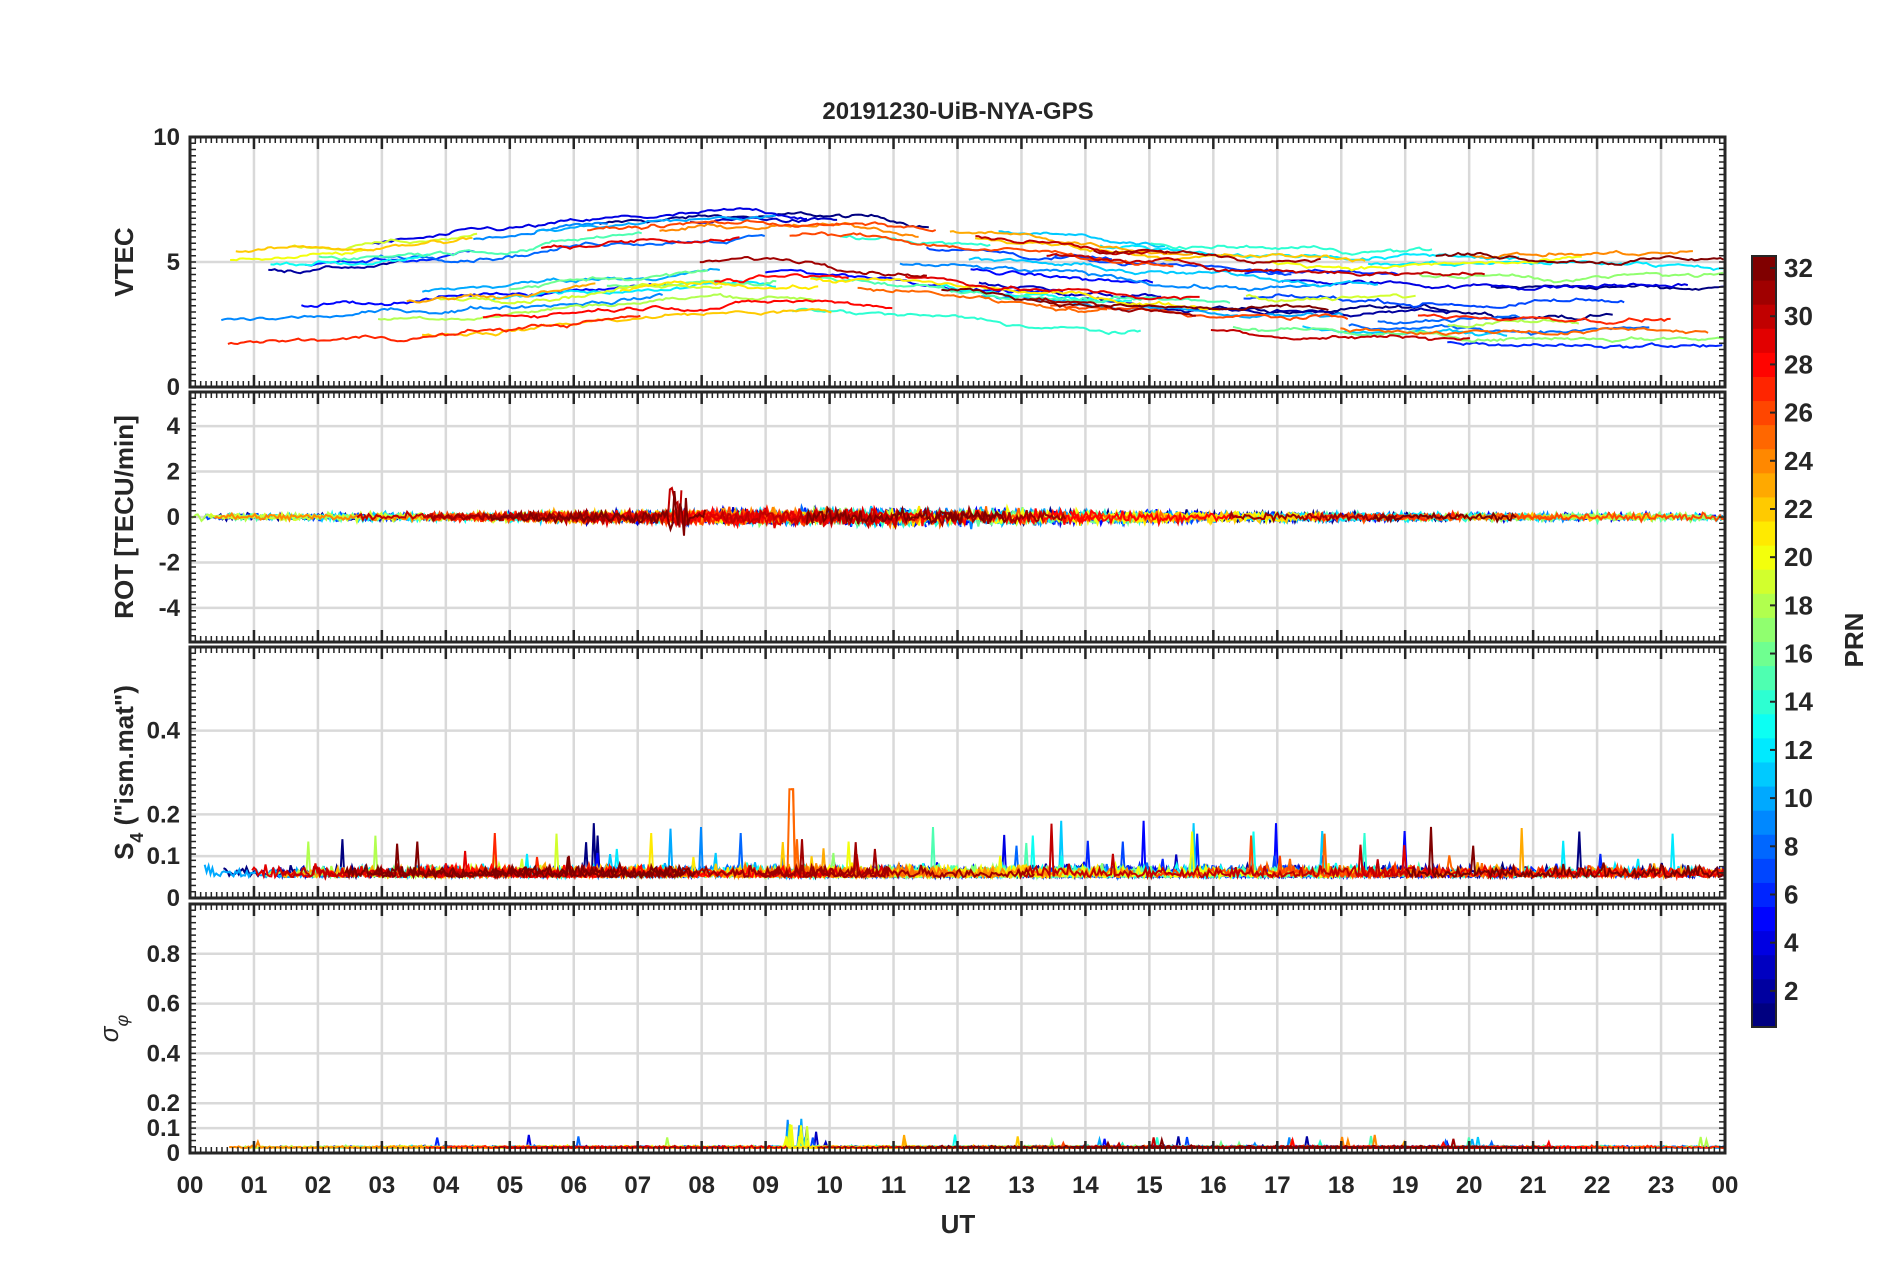 The width and height of the screenshot is (1902, 1272). Describe the element at coordinates (163, 1103) in the screenshot. I see `y-tick-label-sigma_phi: 0.2` at that location.